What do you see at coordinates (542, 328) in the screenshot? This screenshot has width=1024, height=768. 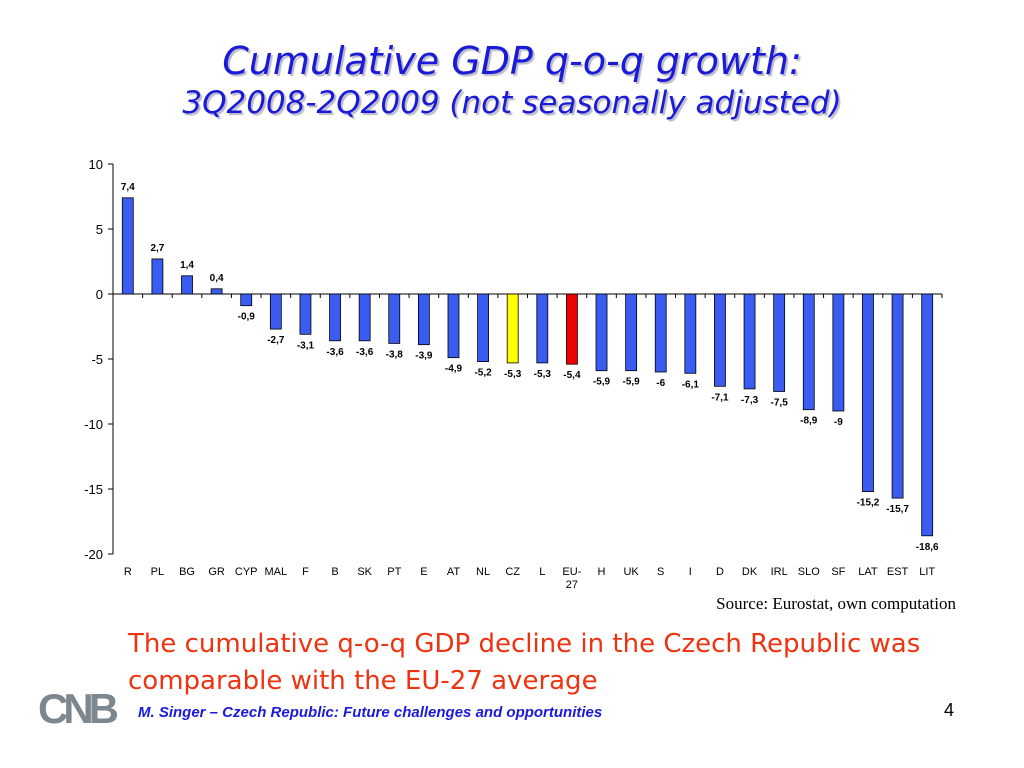 I see `bar-l` at bounding box center [542, 328].